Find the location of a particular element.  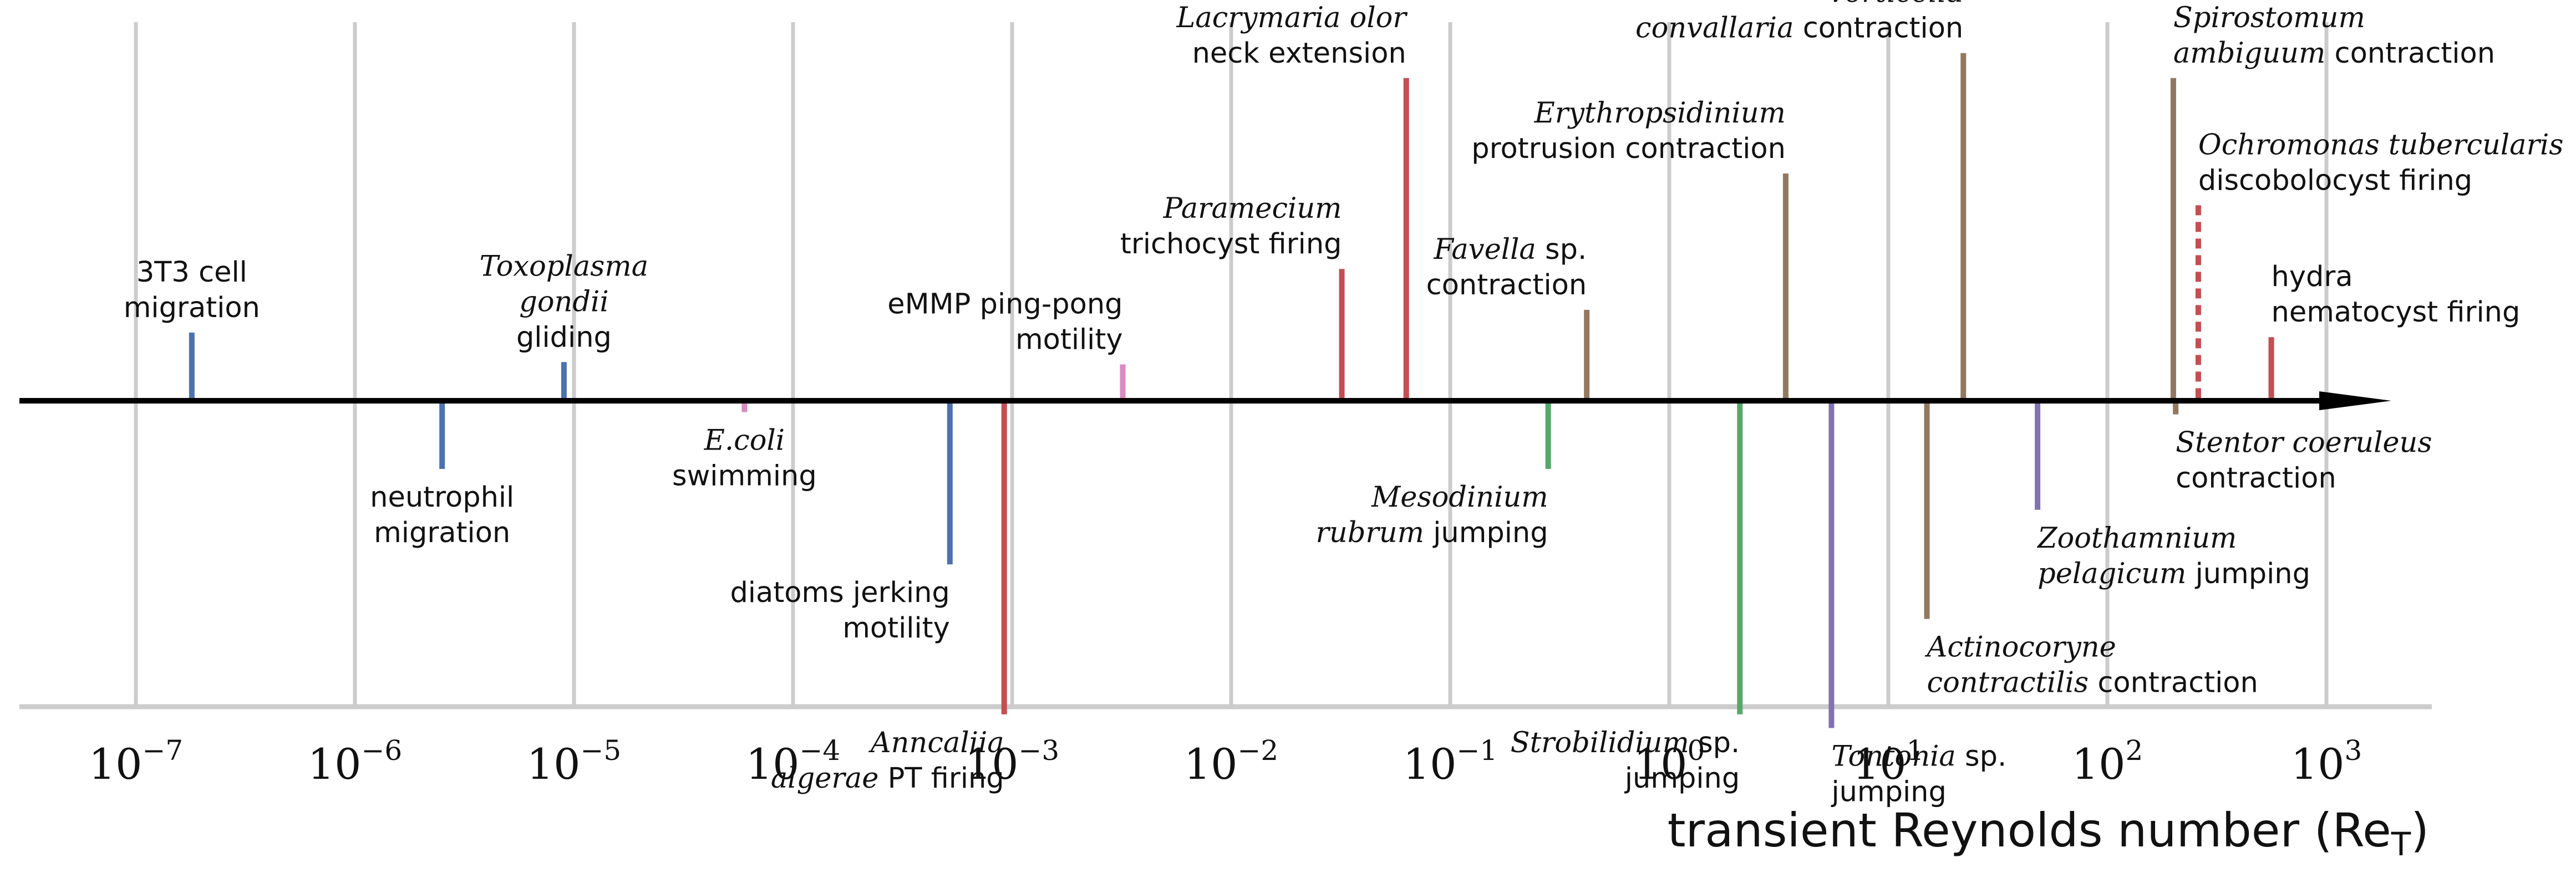

event-label-line: pelagicum jumping is located at coordinates (2174, 574).